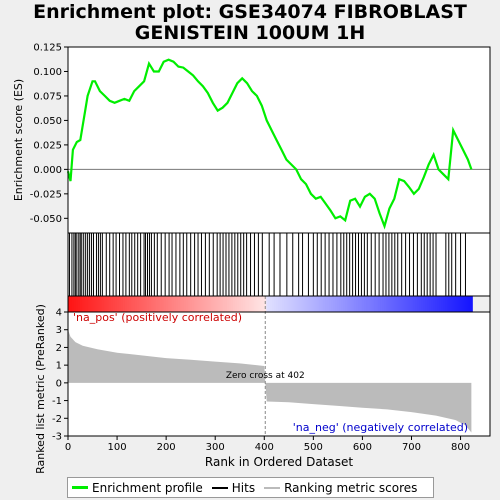 The image size is (500, 500). Describe the element at coordinates (57, 419) in the screenshot. I see `metric-ytick-label: -2` at that location.